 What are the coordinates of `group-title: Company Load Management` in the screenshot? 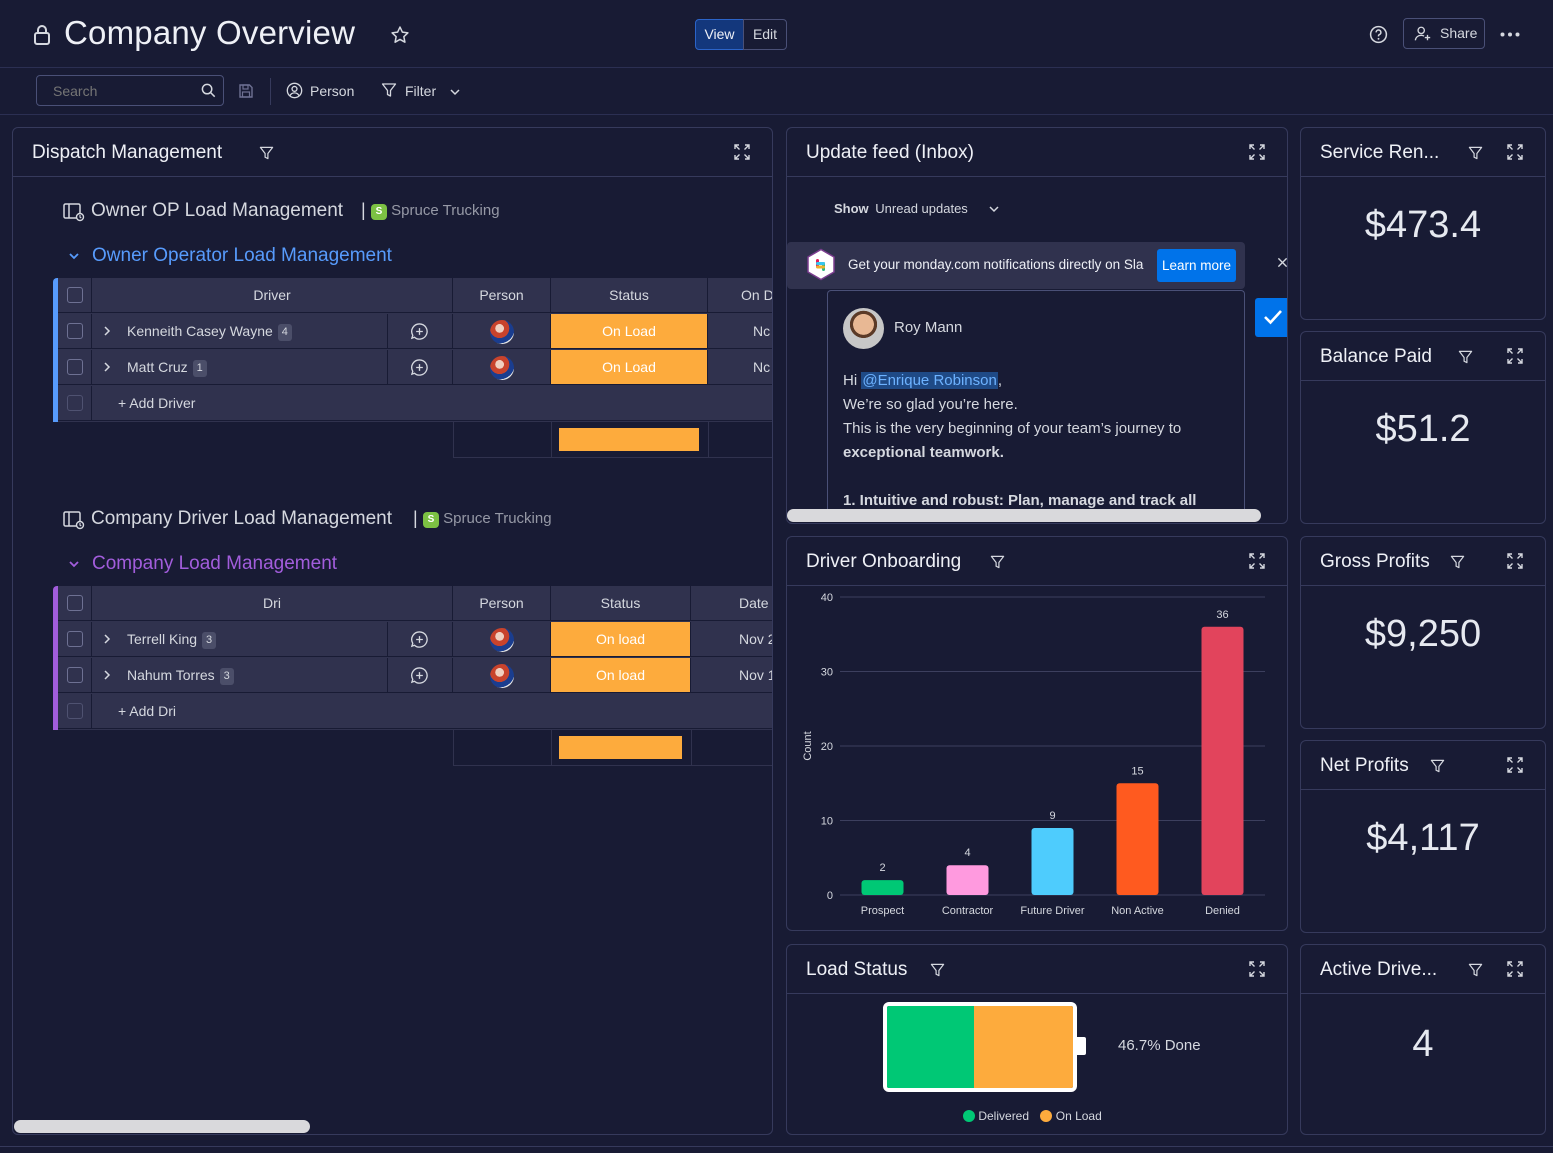 It's located at (215, 563).